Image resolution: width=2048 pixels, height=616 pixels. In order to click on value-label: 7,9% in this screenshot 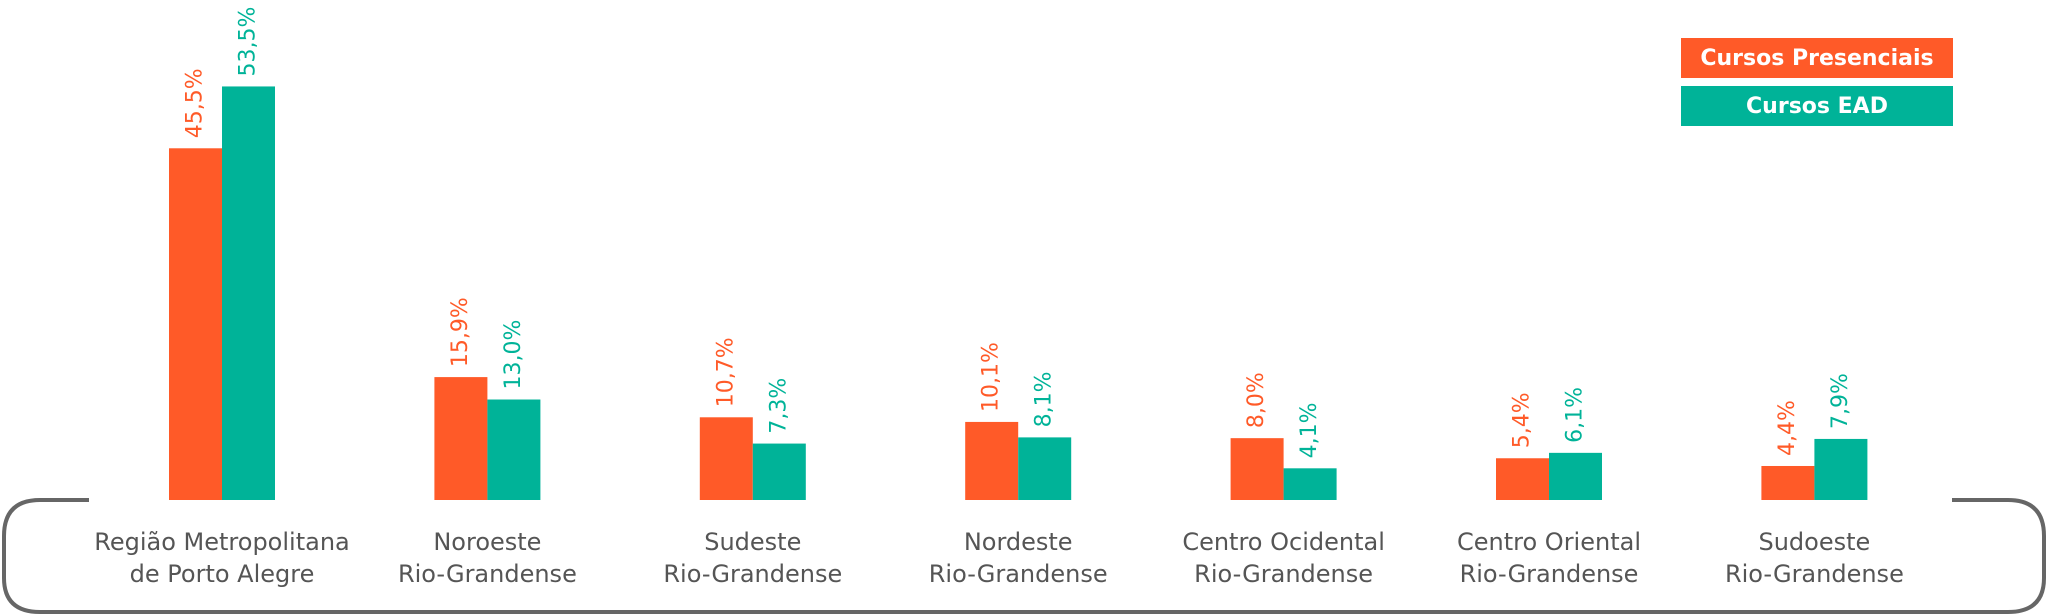, I will do `click(1840, 401)`.